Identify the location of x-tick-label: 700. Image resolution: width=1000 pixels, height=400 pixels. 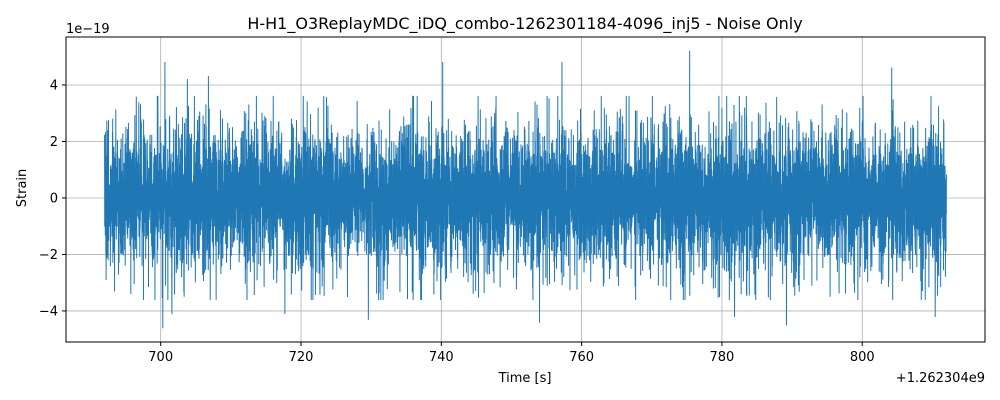
(160, 357).